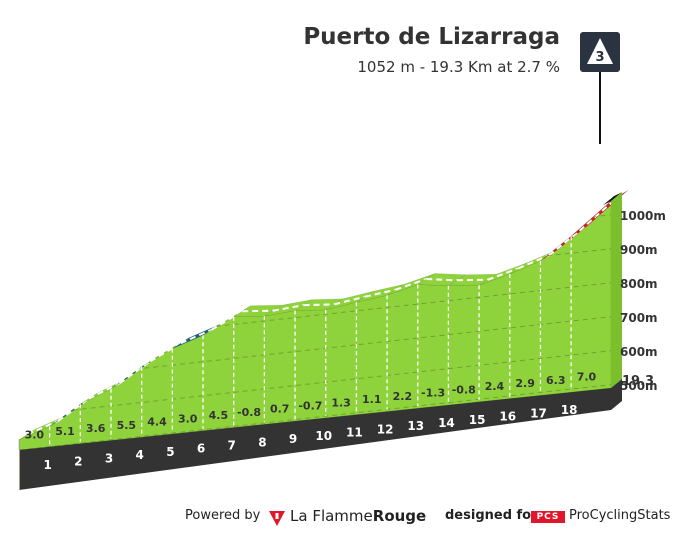  What do you see at coordinates (491, 515) in the screenshot?
I see `designed-for-text: designed for` at bounding box center [491, 515].